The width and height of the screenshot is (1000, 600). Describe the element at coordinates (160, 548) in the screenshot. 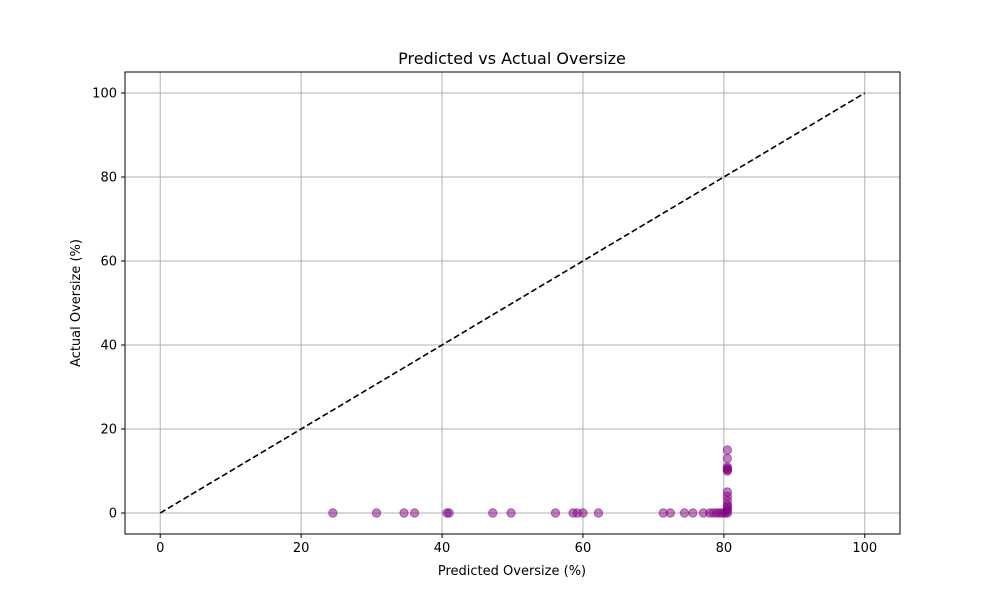

I see `x-tick-label: 0` at that location.